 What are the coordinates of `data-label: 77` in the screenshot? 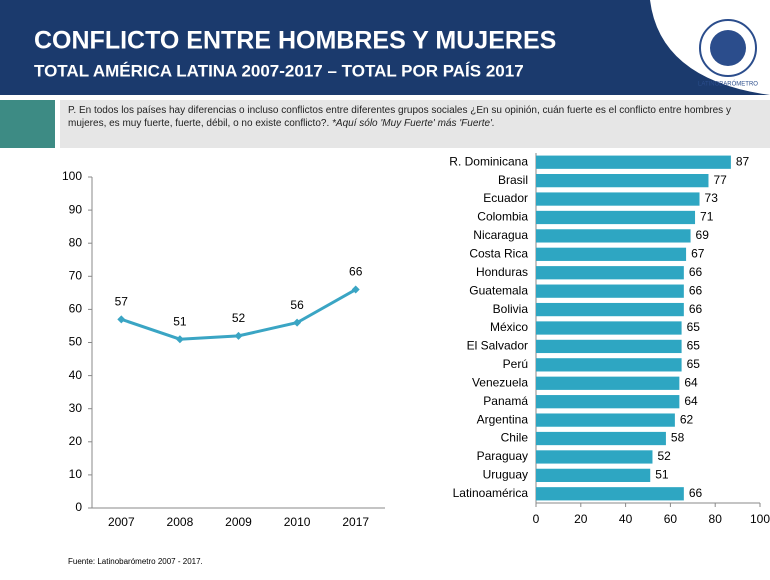 It's located at (720, 180).